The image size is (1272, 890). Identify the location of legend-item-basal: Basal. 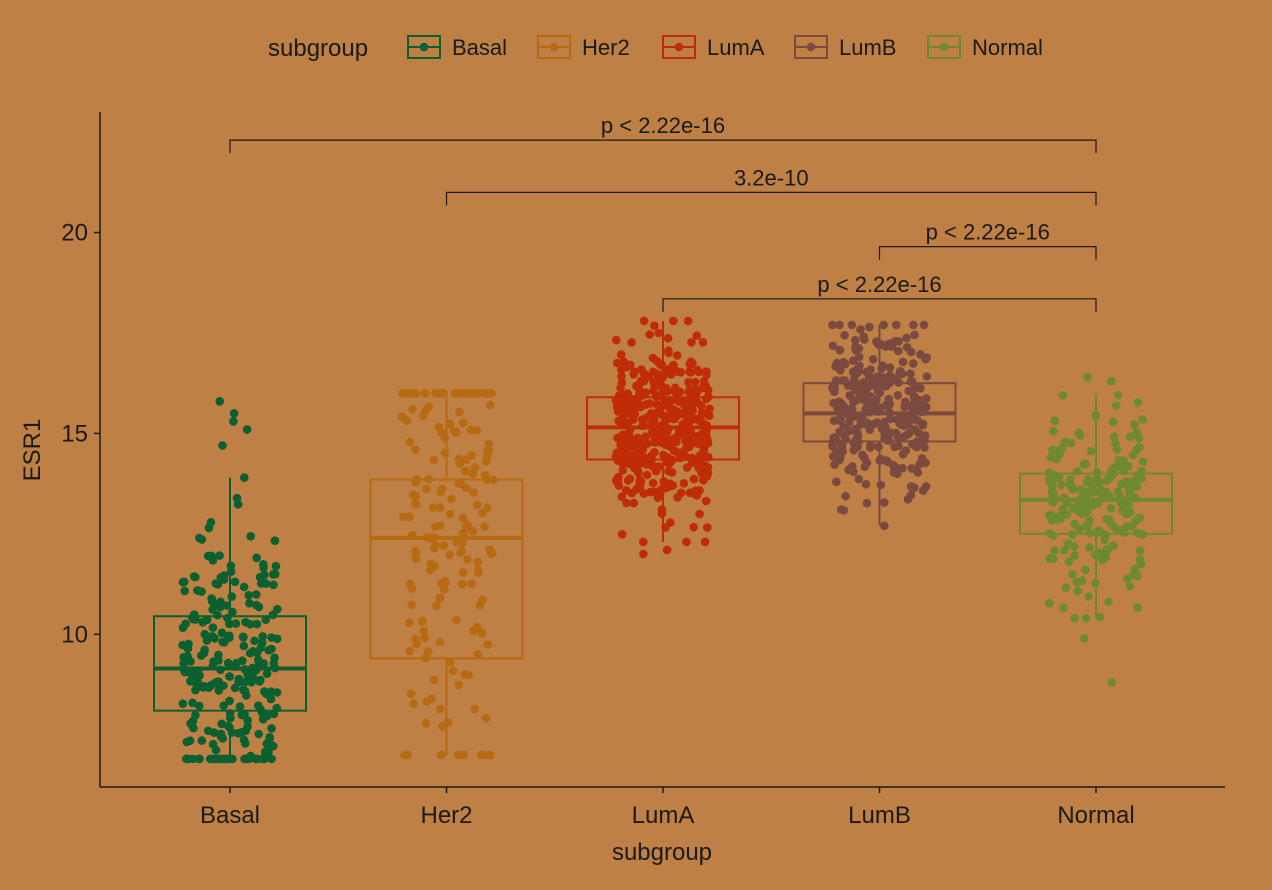
(457, 47).